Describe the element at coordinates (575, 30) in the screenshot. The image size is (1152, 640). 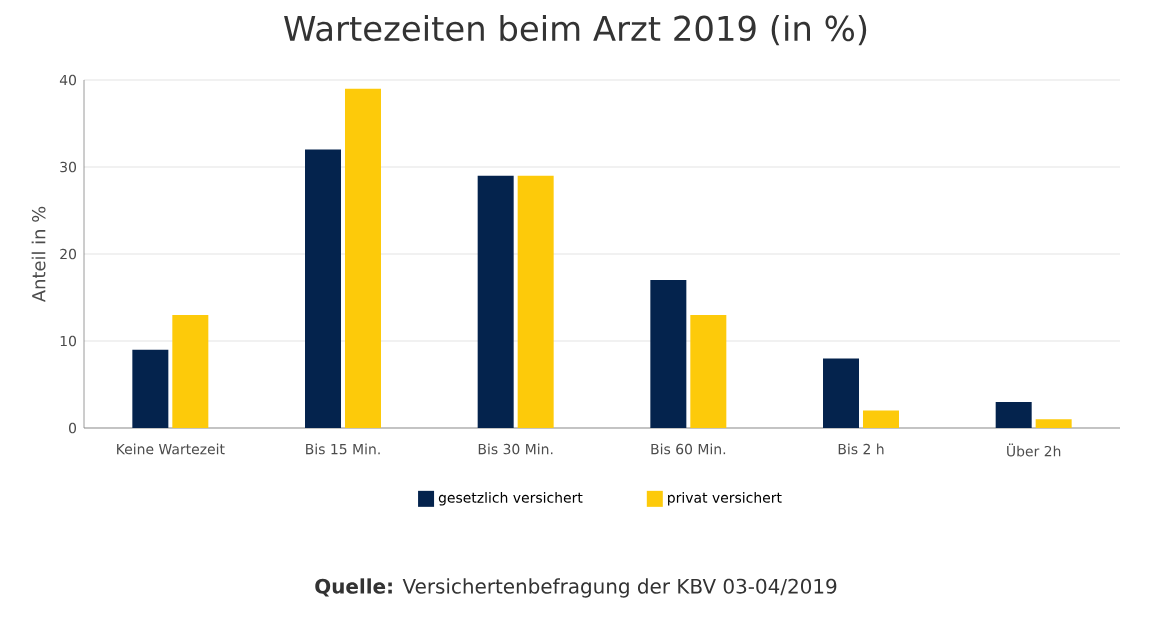
I see `chart-title: Wartezeiten beim Arzt 2019 (in %)` at that location.